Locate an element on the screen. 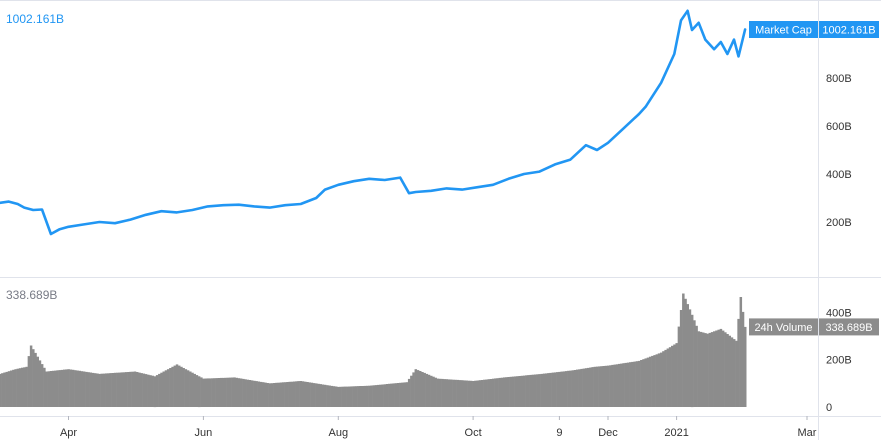 The height and width of the screenshot is (445, 881). volume-value-badge: 338.689B is located at coordinates (849, 327).